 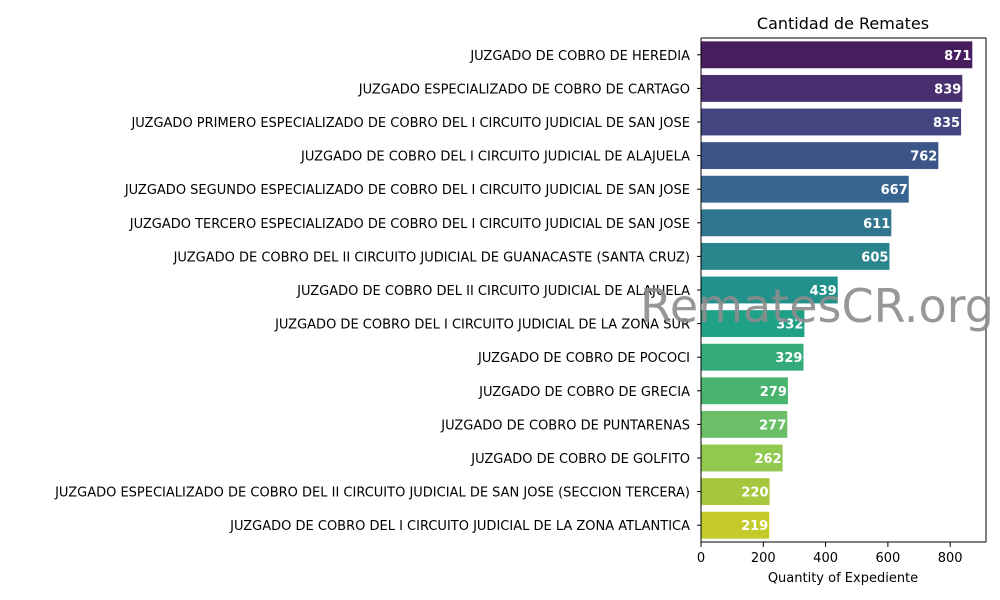 I want to click on x-tick-label: 400, so click(x=825, y=558).